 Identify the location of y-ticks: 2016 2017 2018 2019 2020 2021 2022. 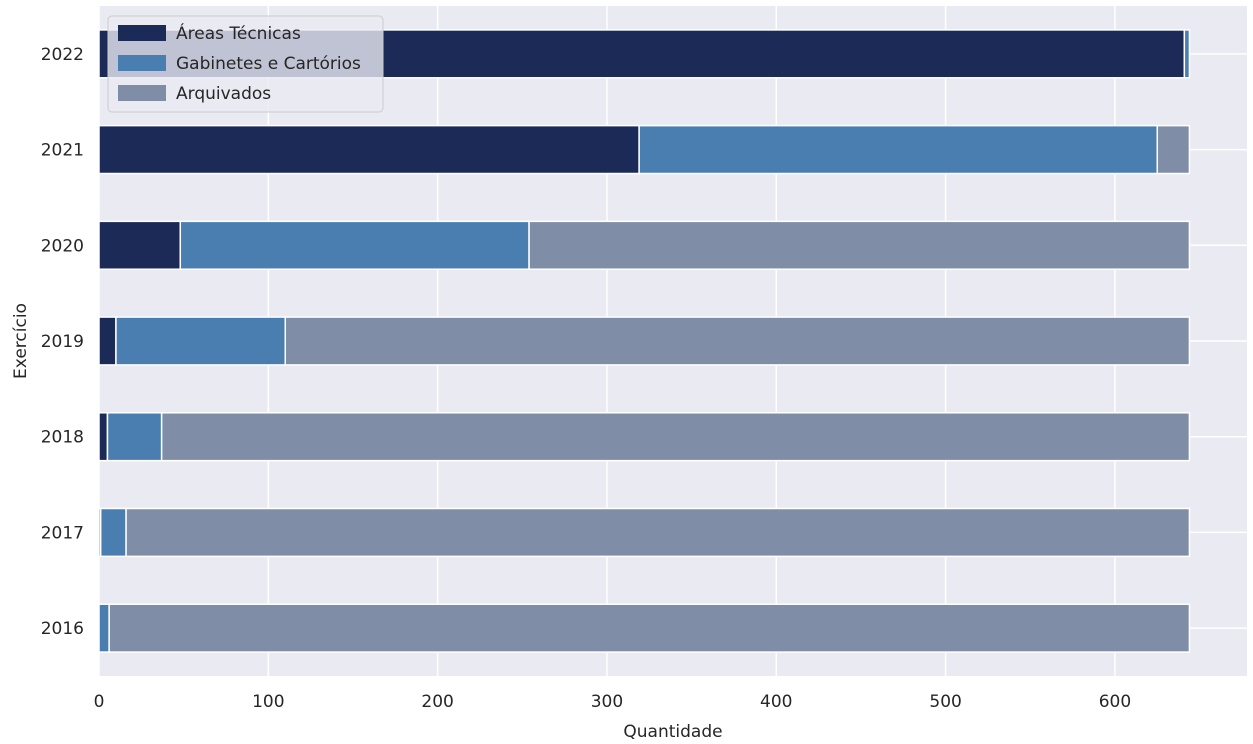
(62, 342).